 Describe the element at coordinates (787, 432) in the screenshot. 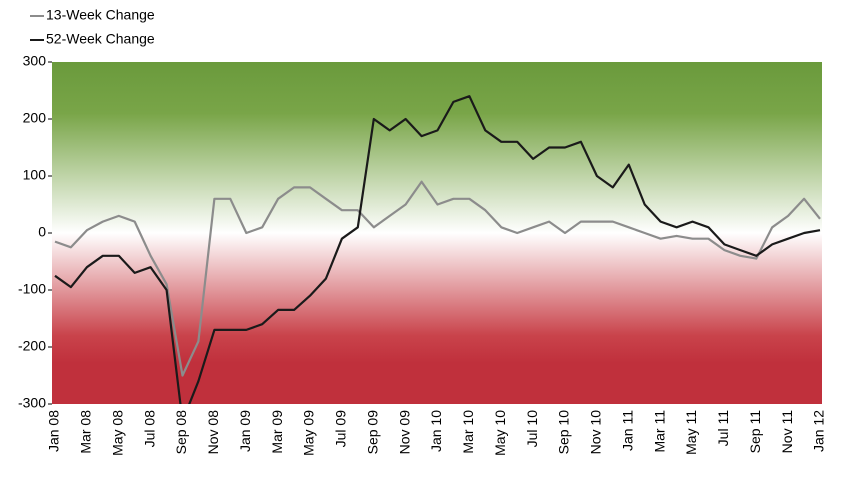

I see `x-tick-label: Nov 11` at that location.